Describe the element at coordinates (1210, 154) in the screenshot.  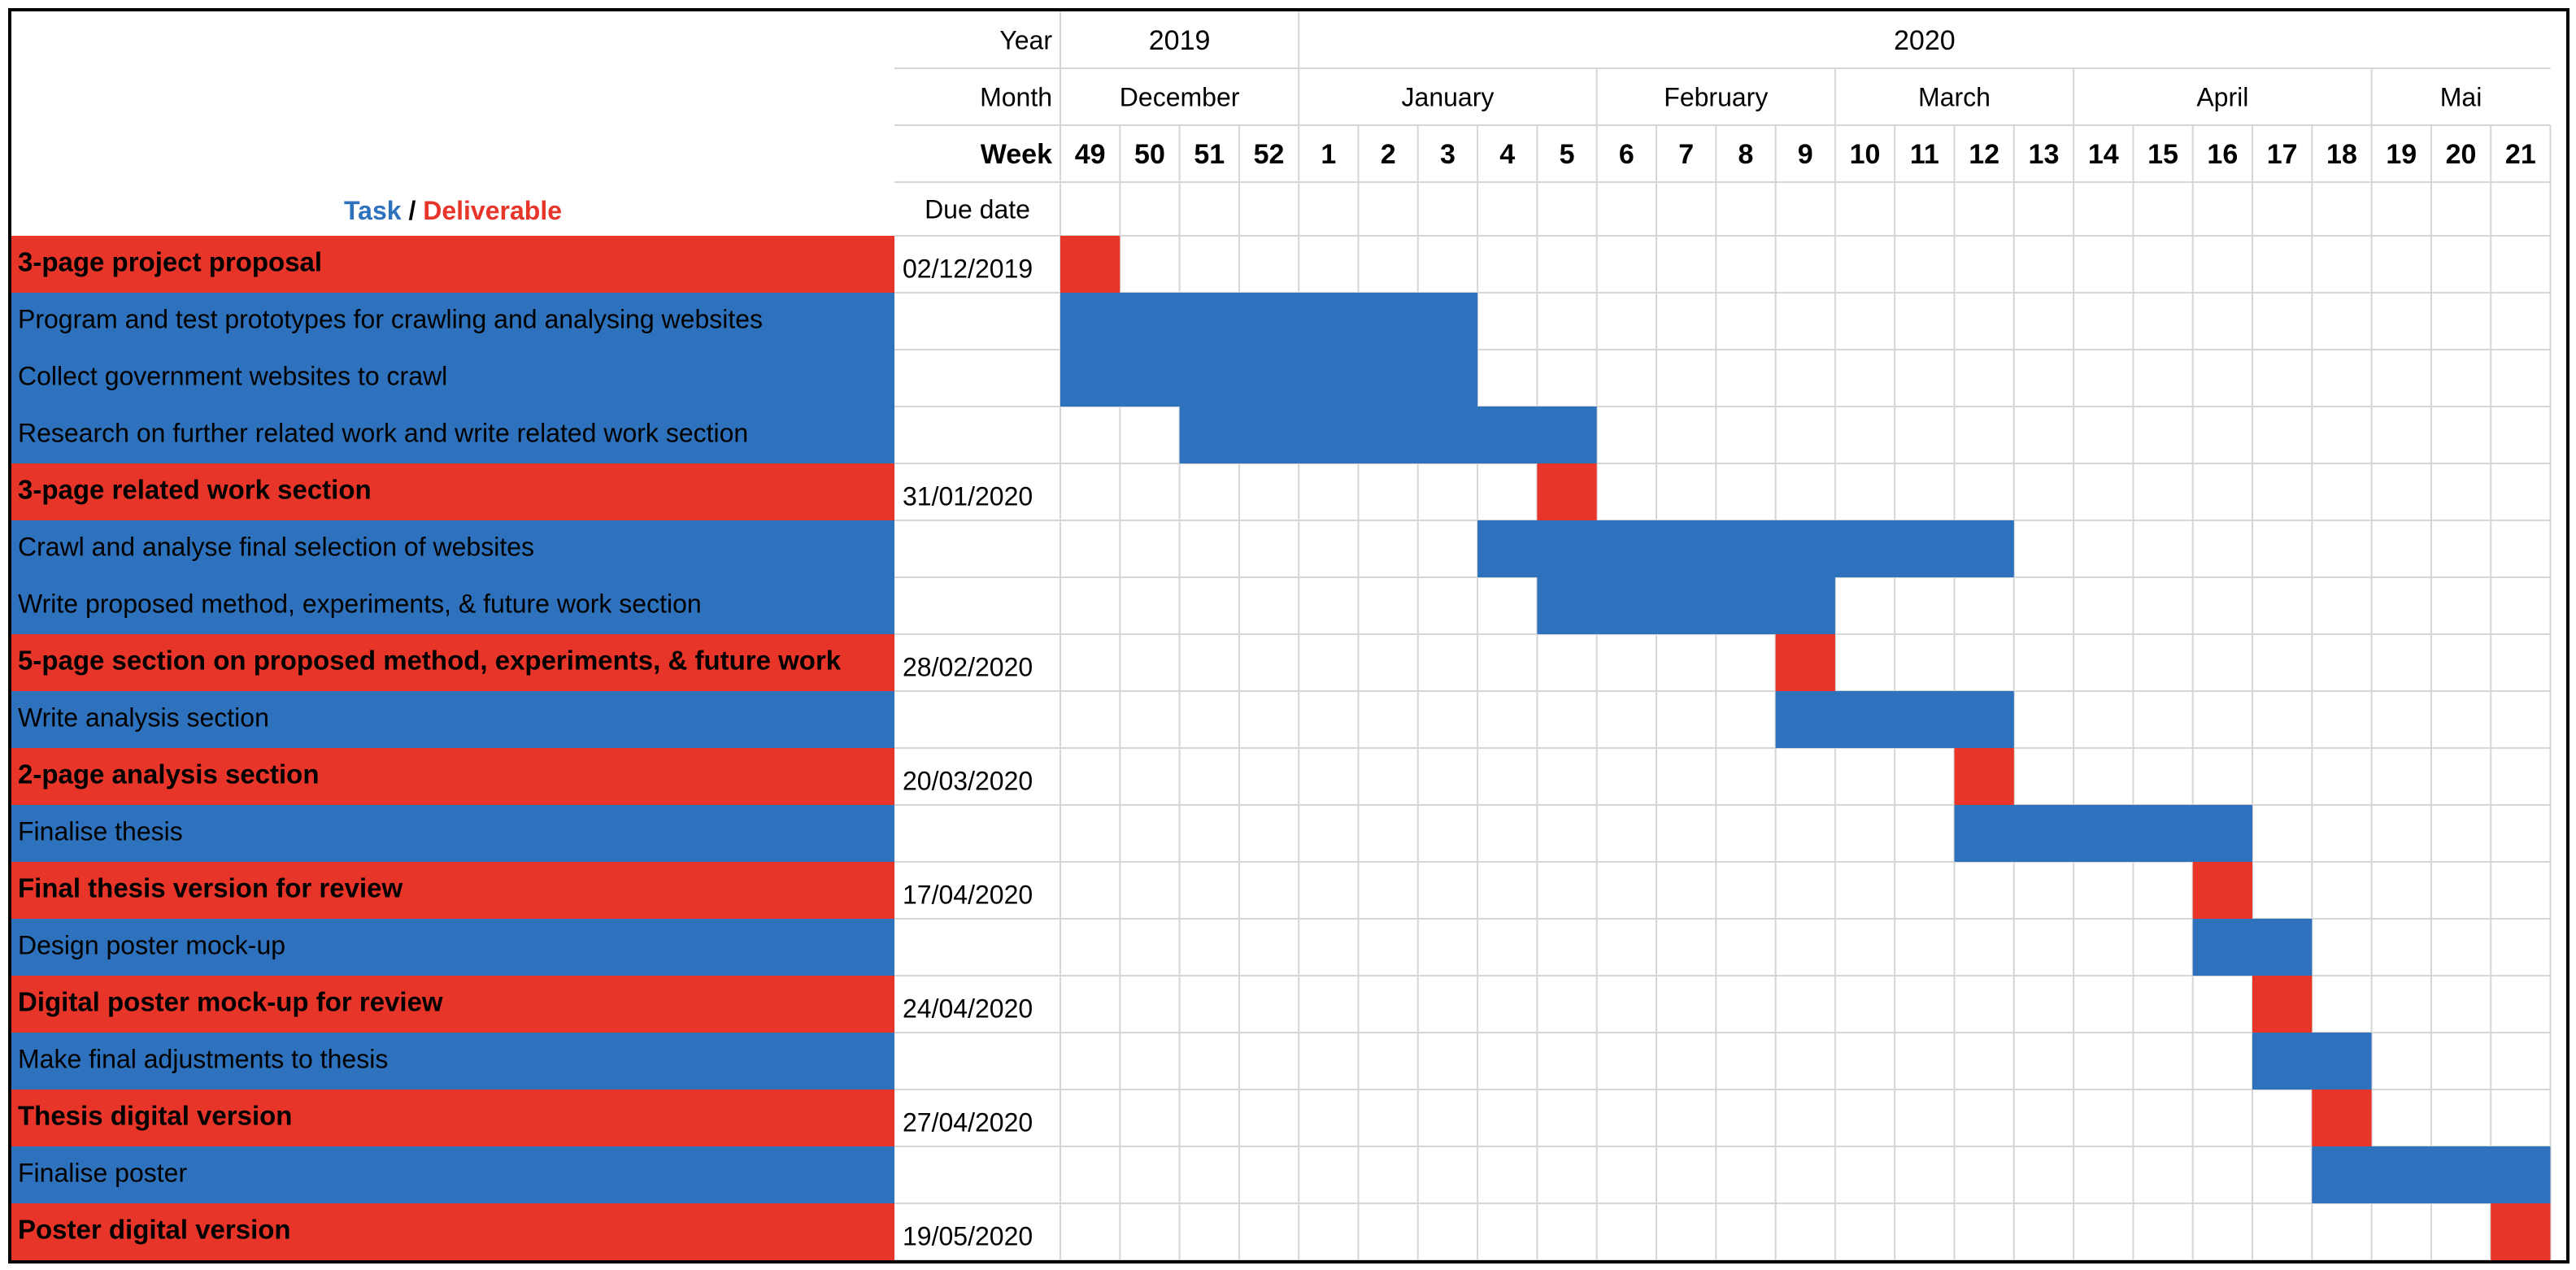
I see `week-number: 51` at that location.